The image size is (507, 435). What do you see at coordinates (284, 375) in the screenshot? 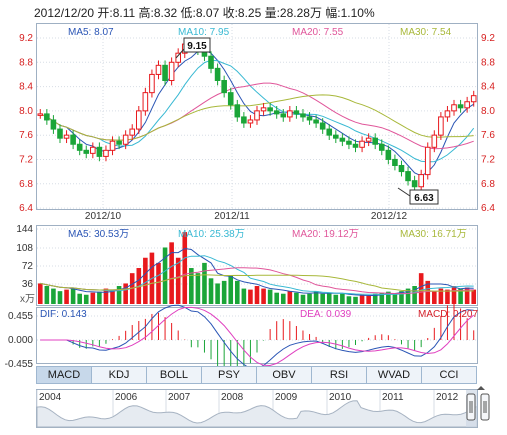
I see `tab-obv: OBV` at bounding box center [284, 375].